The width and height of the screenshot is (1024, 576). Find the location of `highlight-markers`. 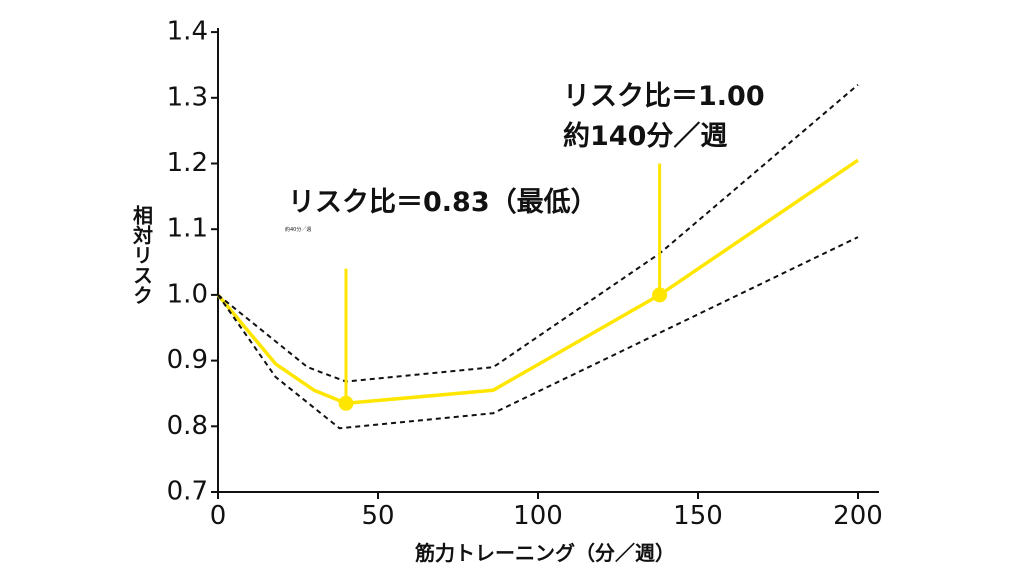

highlight-markers is located at coordinates (503, 287).